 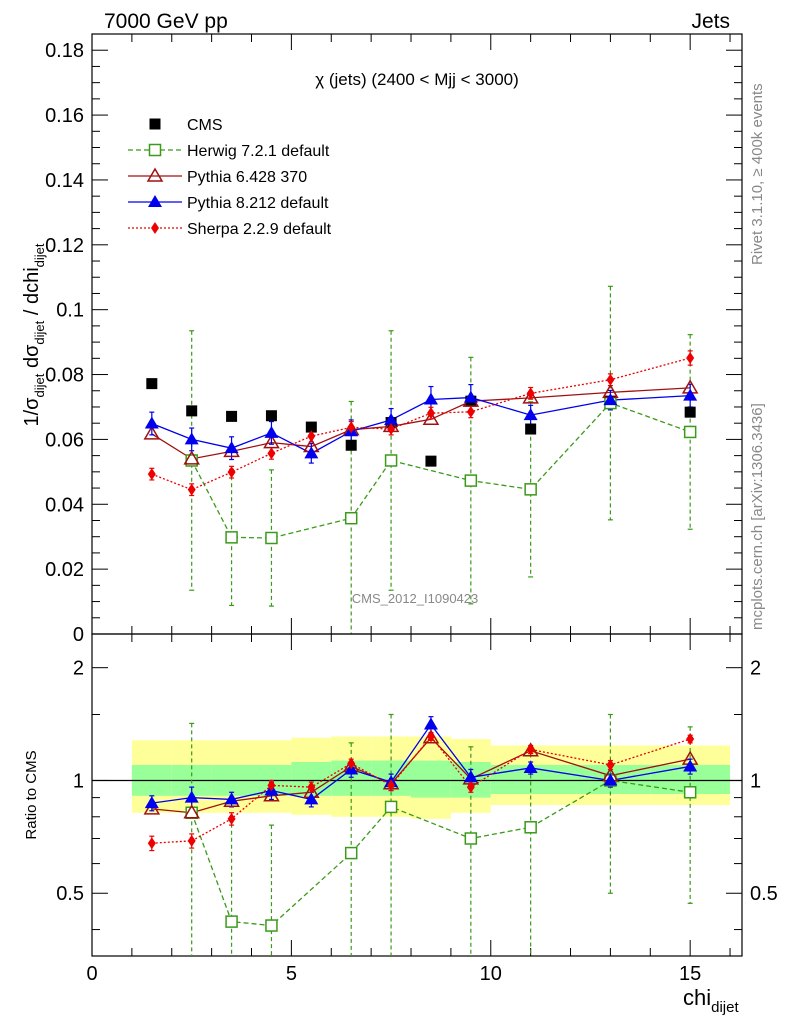 I want to click on x-tick-label: 5, so click(x=291, y=974).